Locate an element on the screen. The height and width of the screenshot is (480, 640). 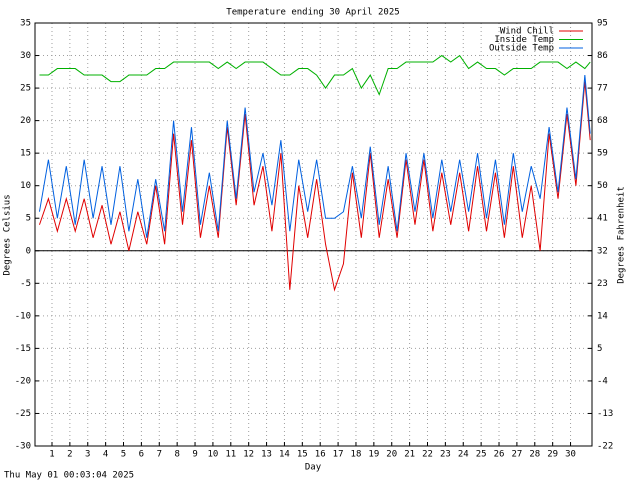
footer-timestamp: Thu May 01 00:03:04 2025 is located at coordinates (69, 475).